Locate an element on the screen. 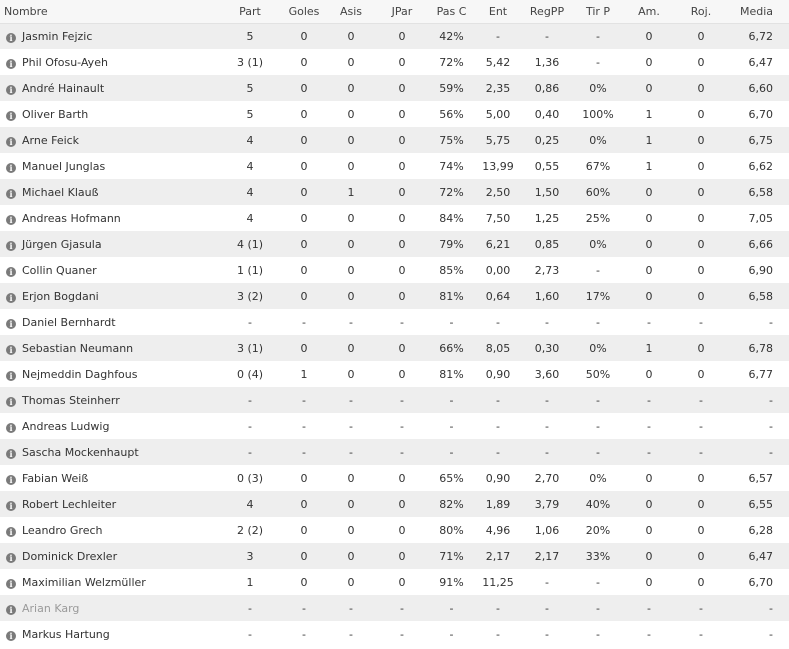 The image size is (789, 649). player-name: Maximilian Welzmüller is located at coordinates (84, 582).